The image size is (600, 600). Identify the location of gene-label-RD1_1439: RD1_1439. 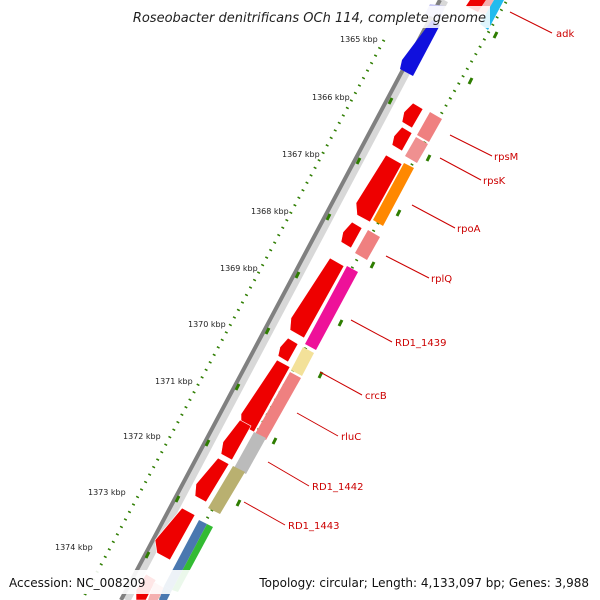
(420, 343).